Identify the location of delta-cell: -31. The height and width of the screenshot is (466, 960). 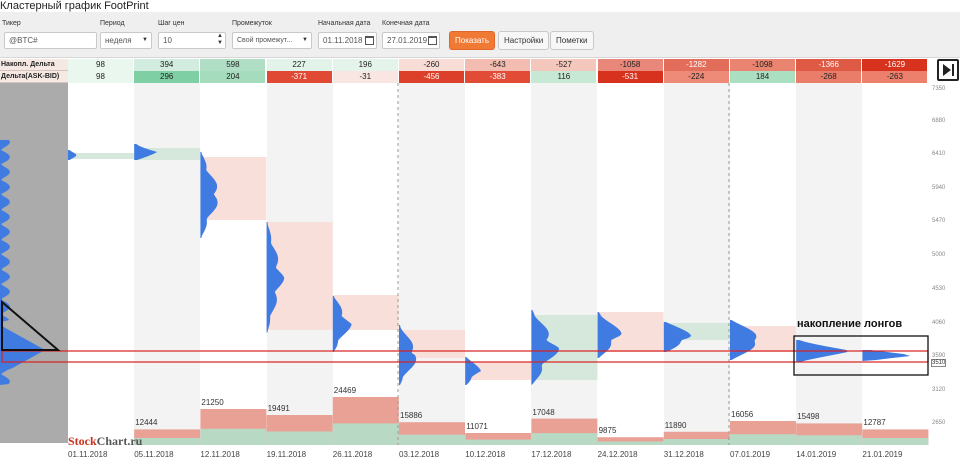
(365, 77).